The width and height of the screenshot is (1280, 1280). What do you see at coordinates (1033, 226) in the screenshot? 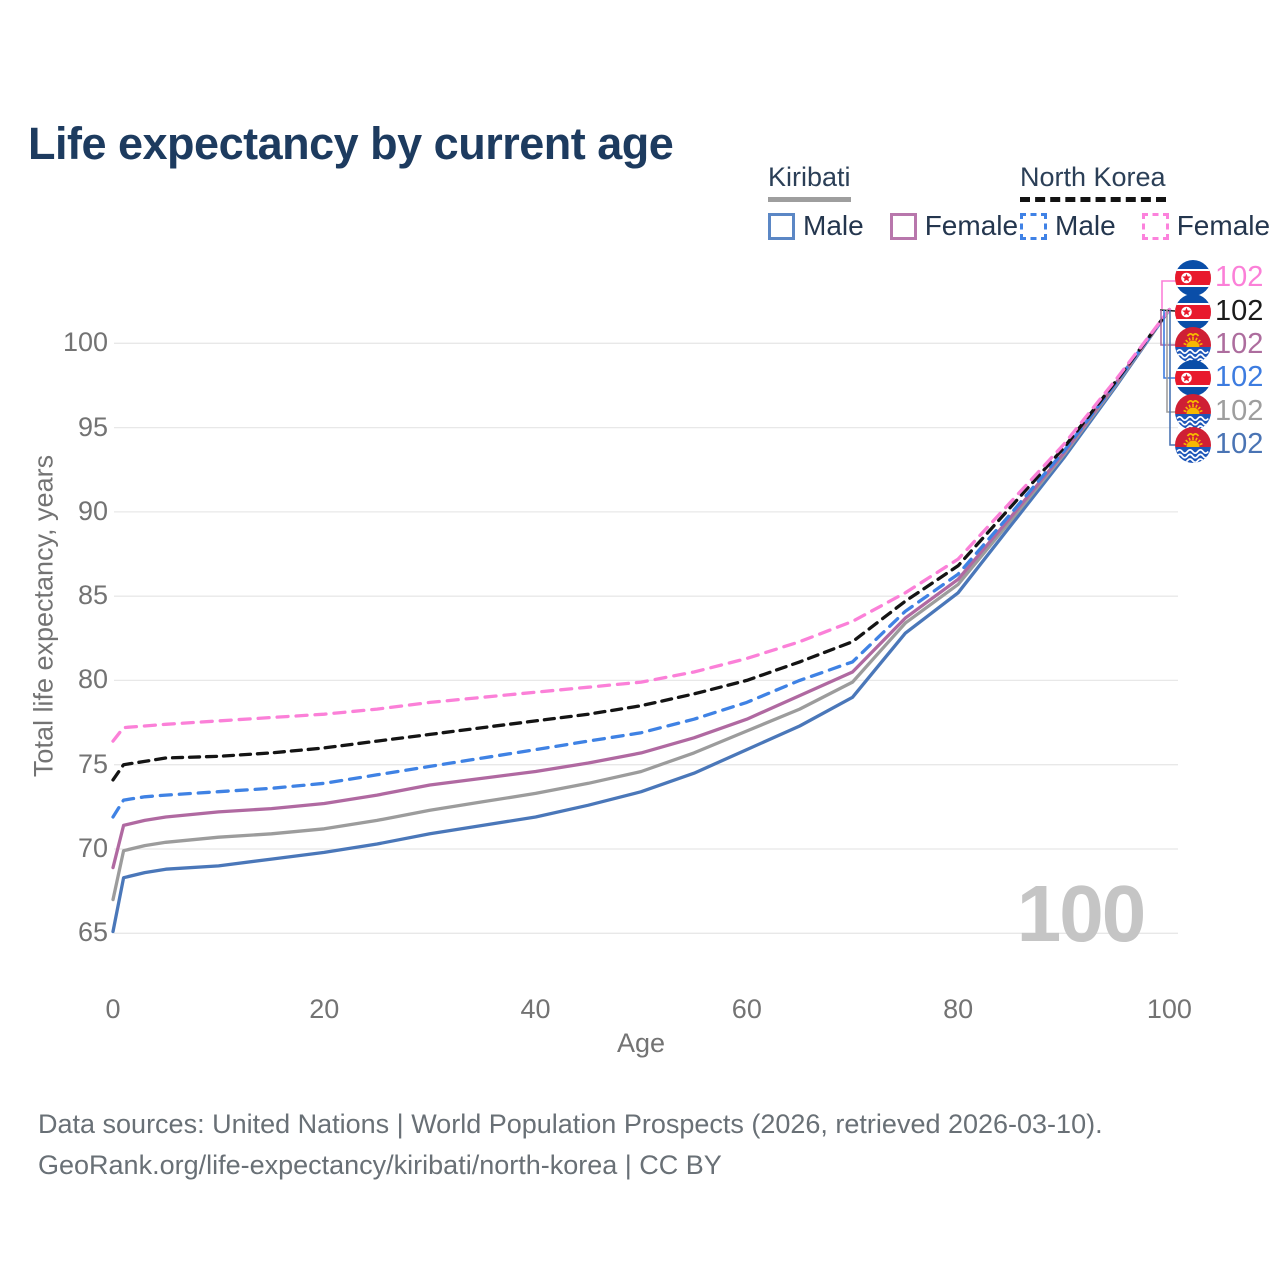
I see `legend-north-korea-male-swatch` at bounding box center [1033, 226].